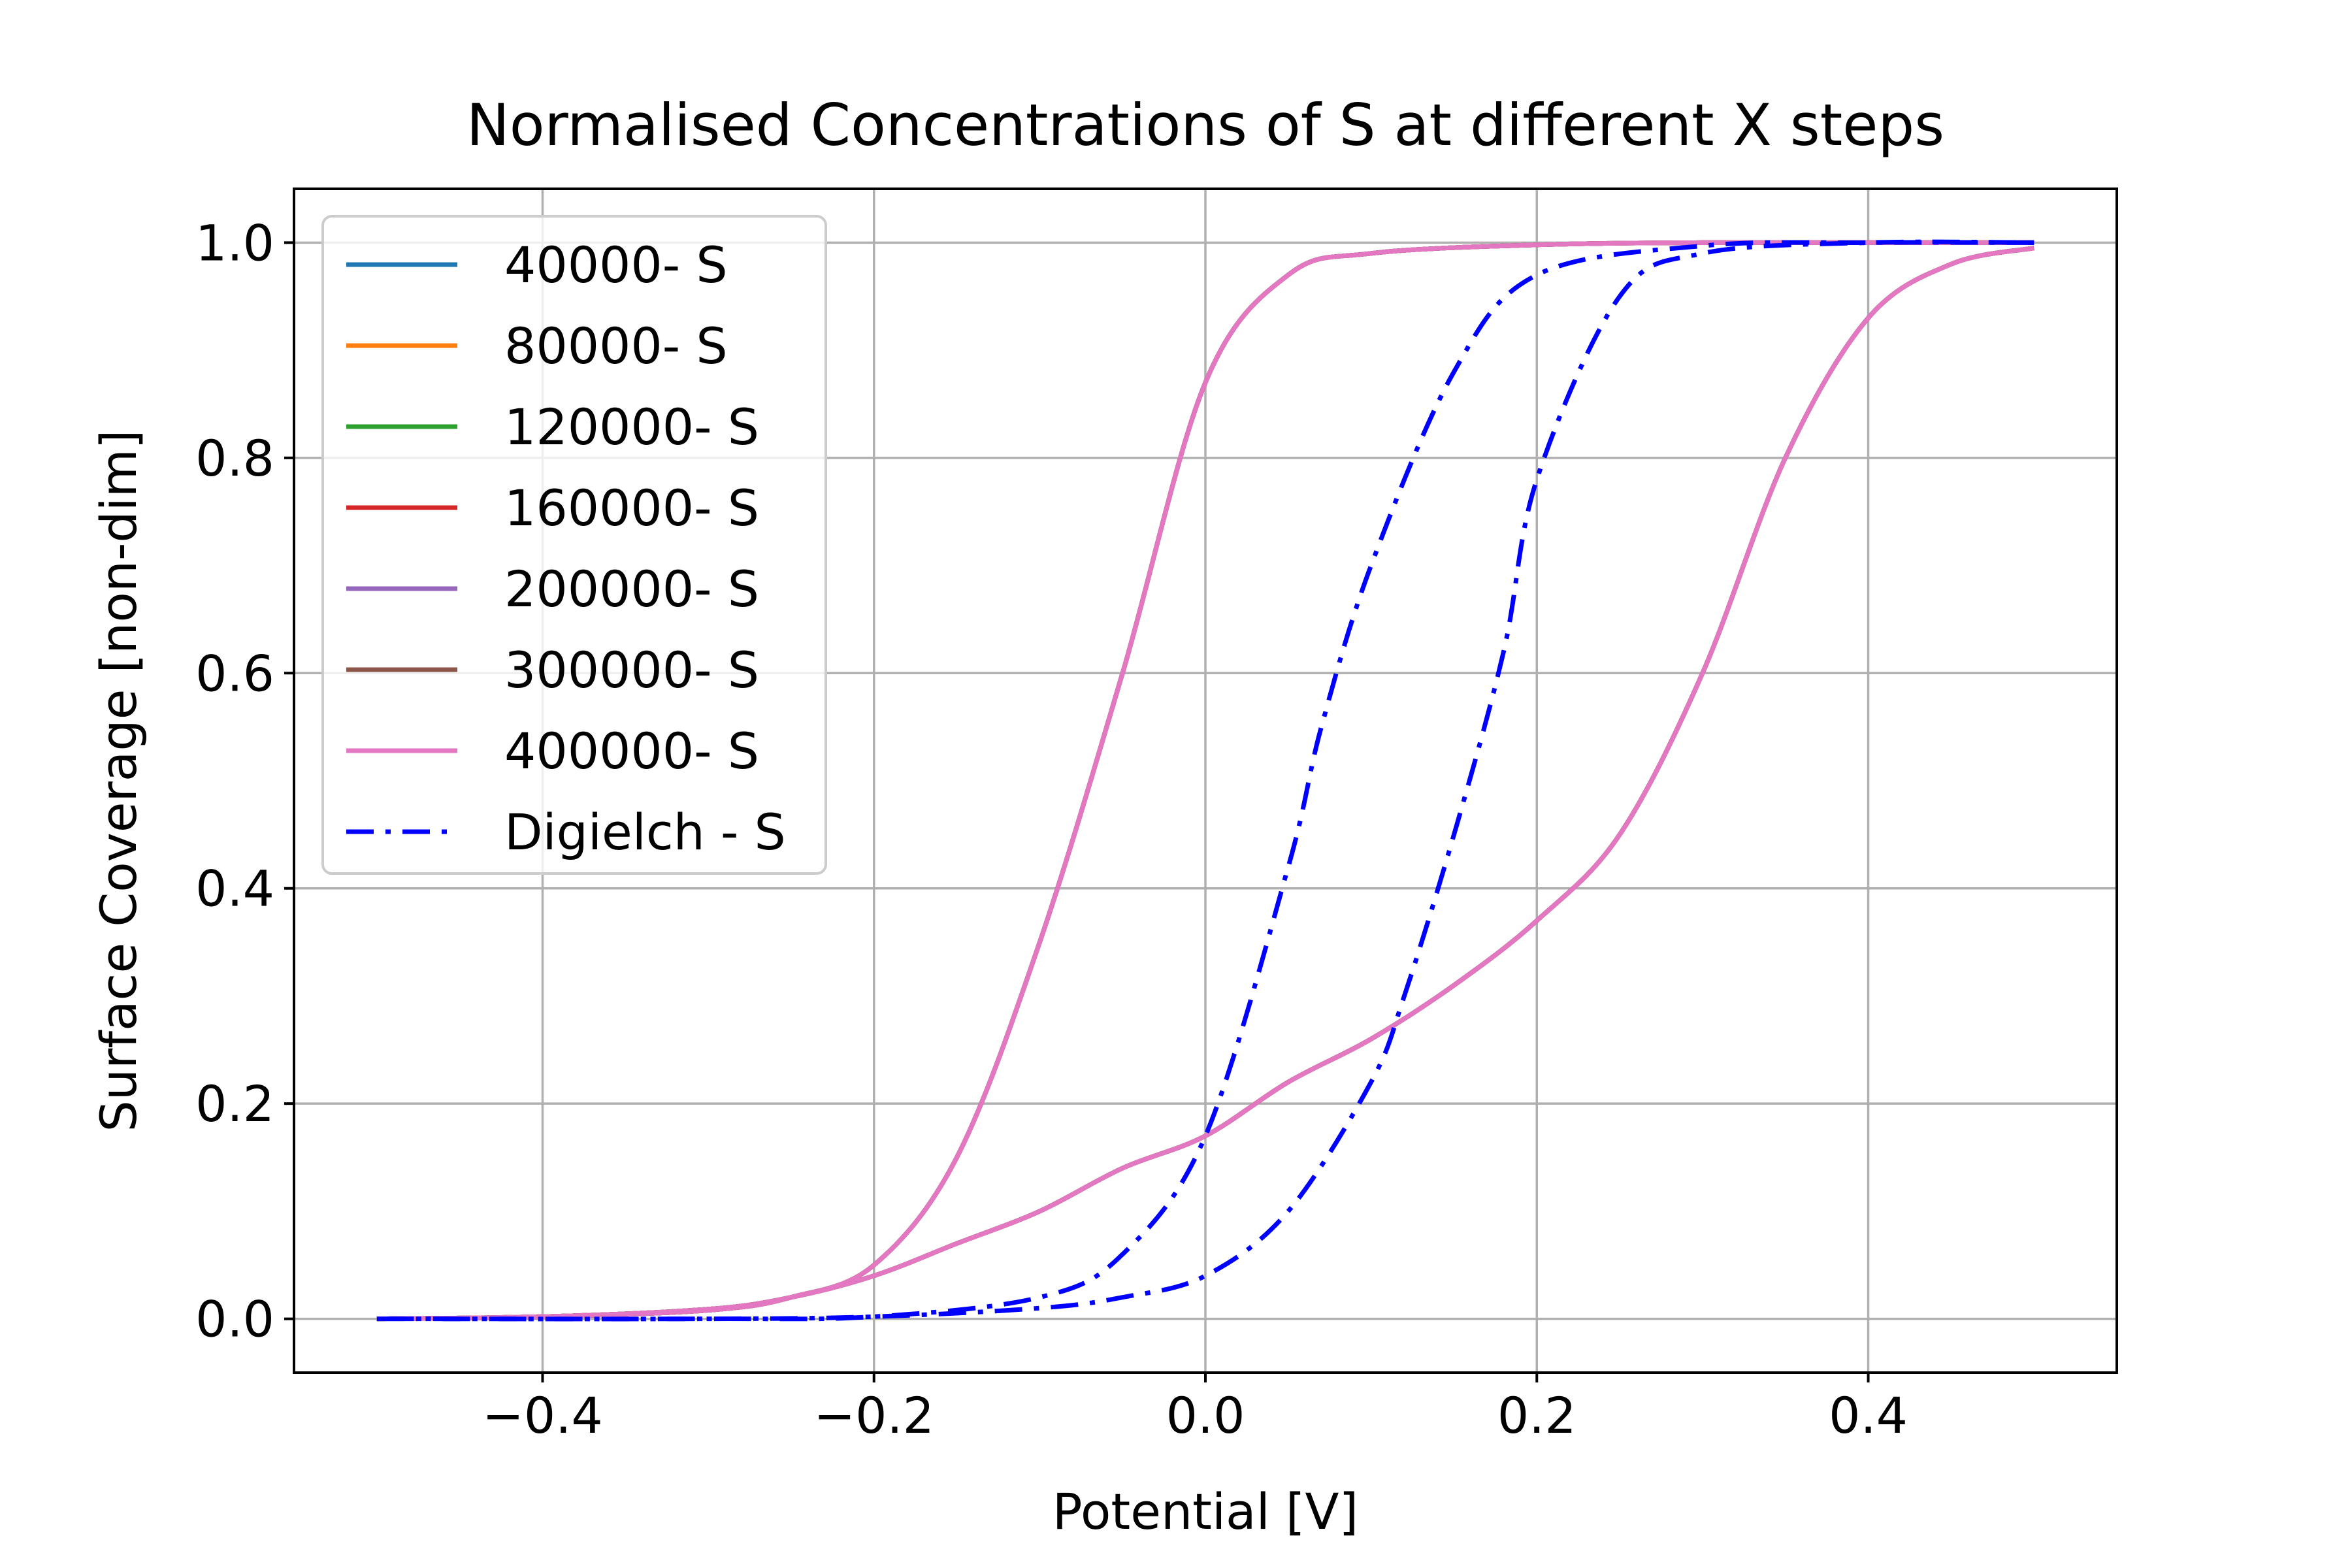 The width and height of the screenshot is (2352, 1568). What do you see at coordinates (616, 346) in the screenshot?
I see `legend-label-2: 80000- S` at bounding box center [616, 346].